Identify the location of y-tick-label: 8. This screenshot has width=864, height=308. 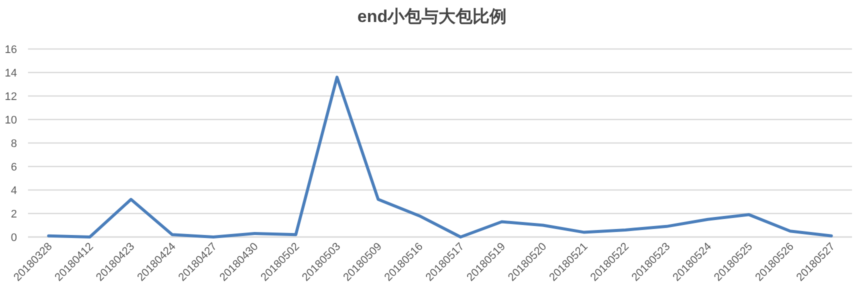
(13, 144).